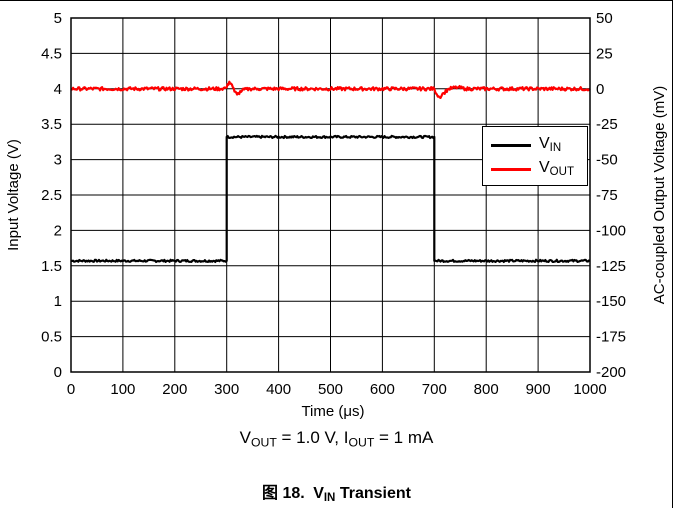 The height and width of the screenshot is (508, 673). Describe the element at coordinates (611, 337) in the screenshot. I see `y-right-tick-label: -175` at that location.